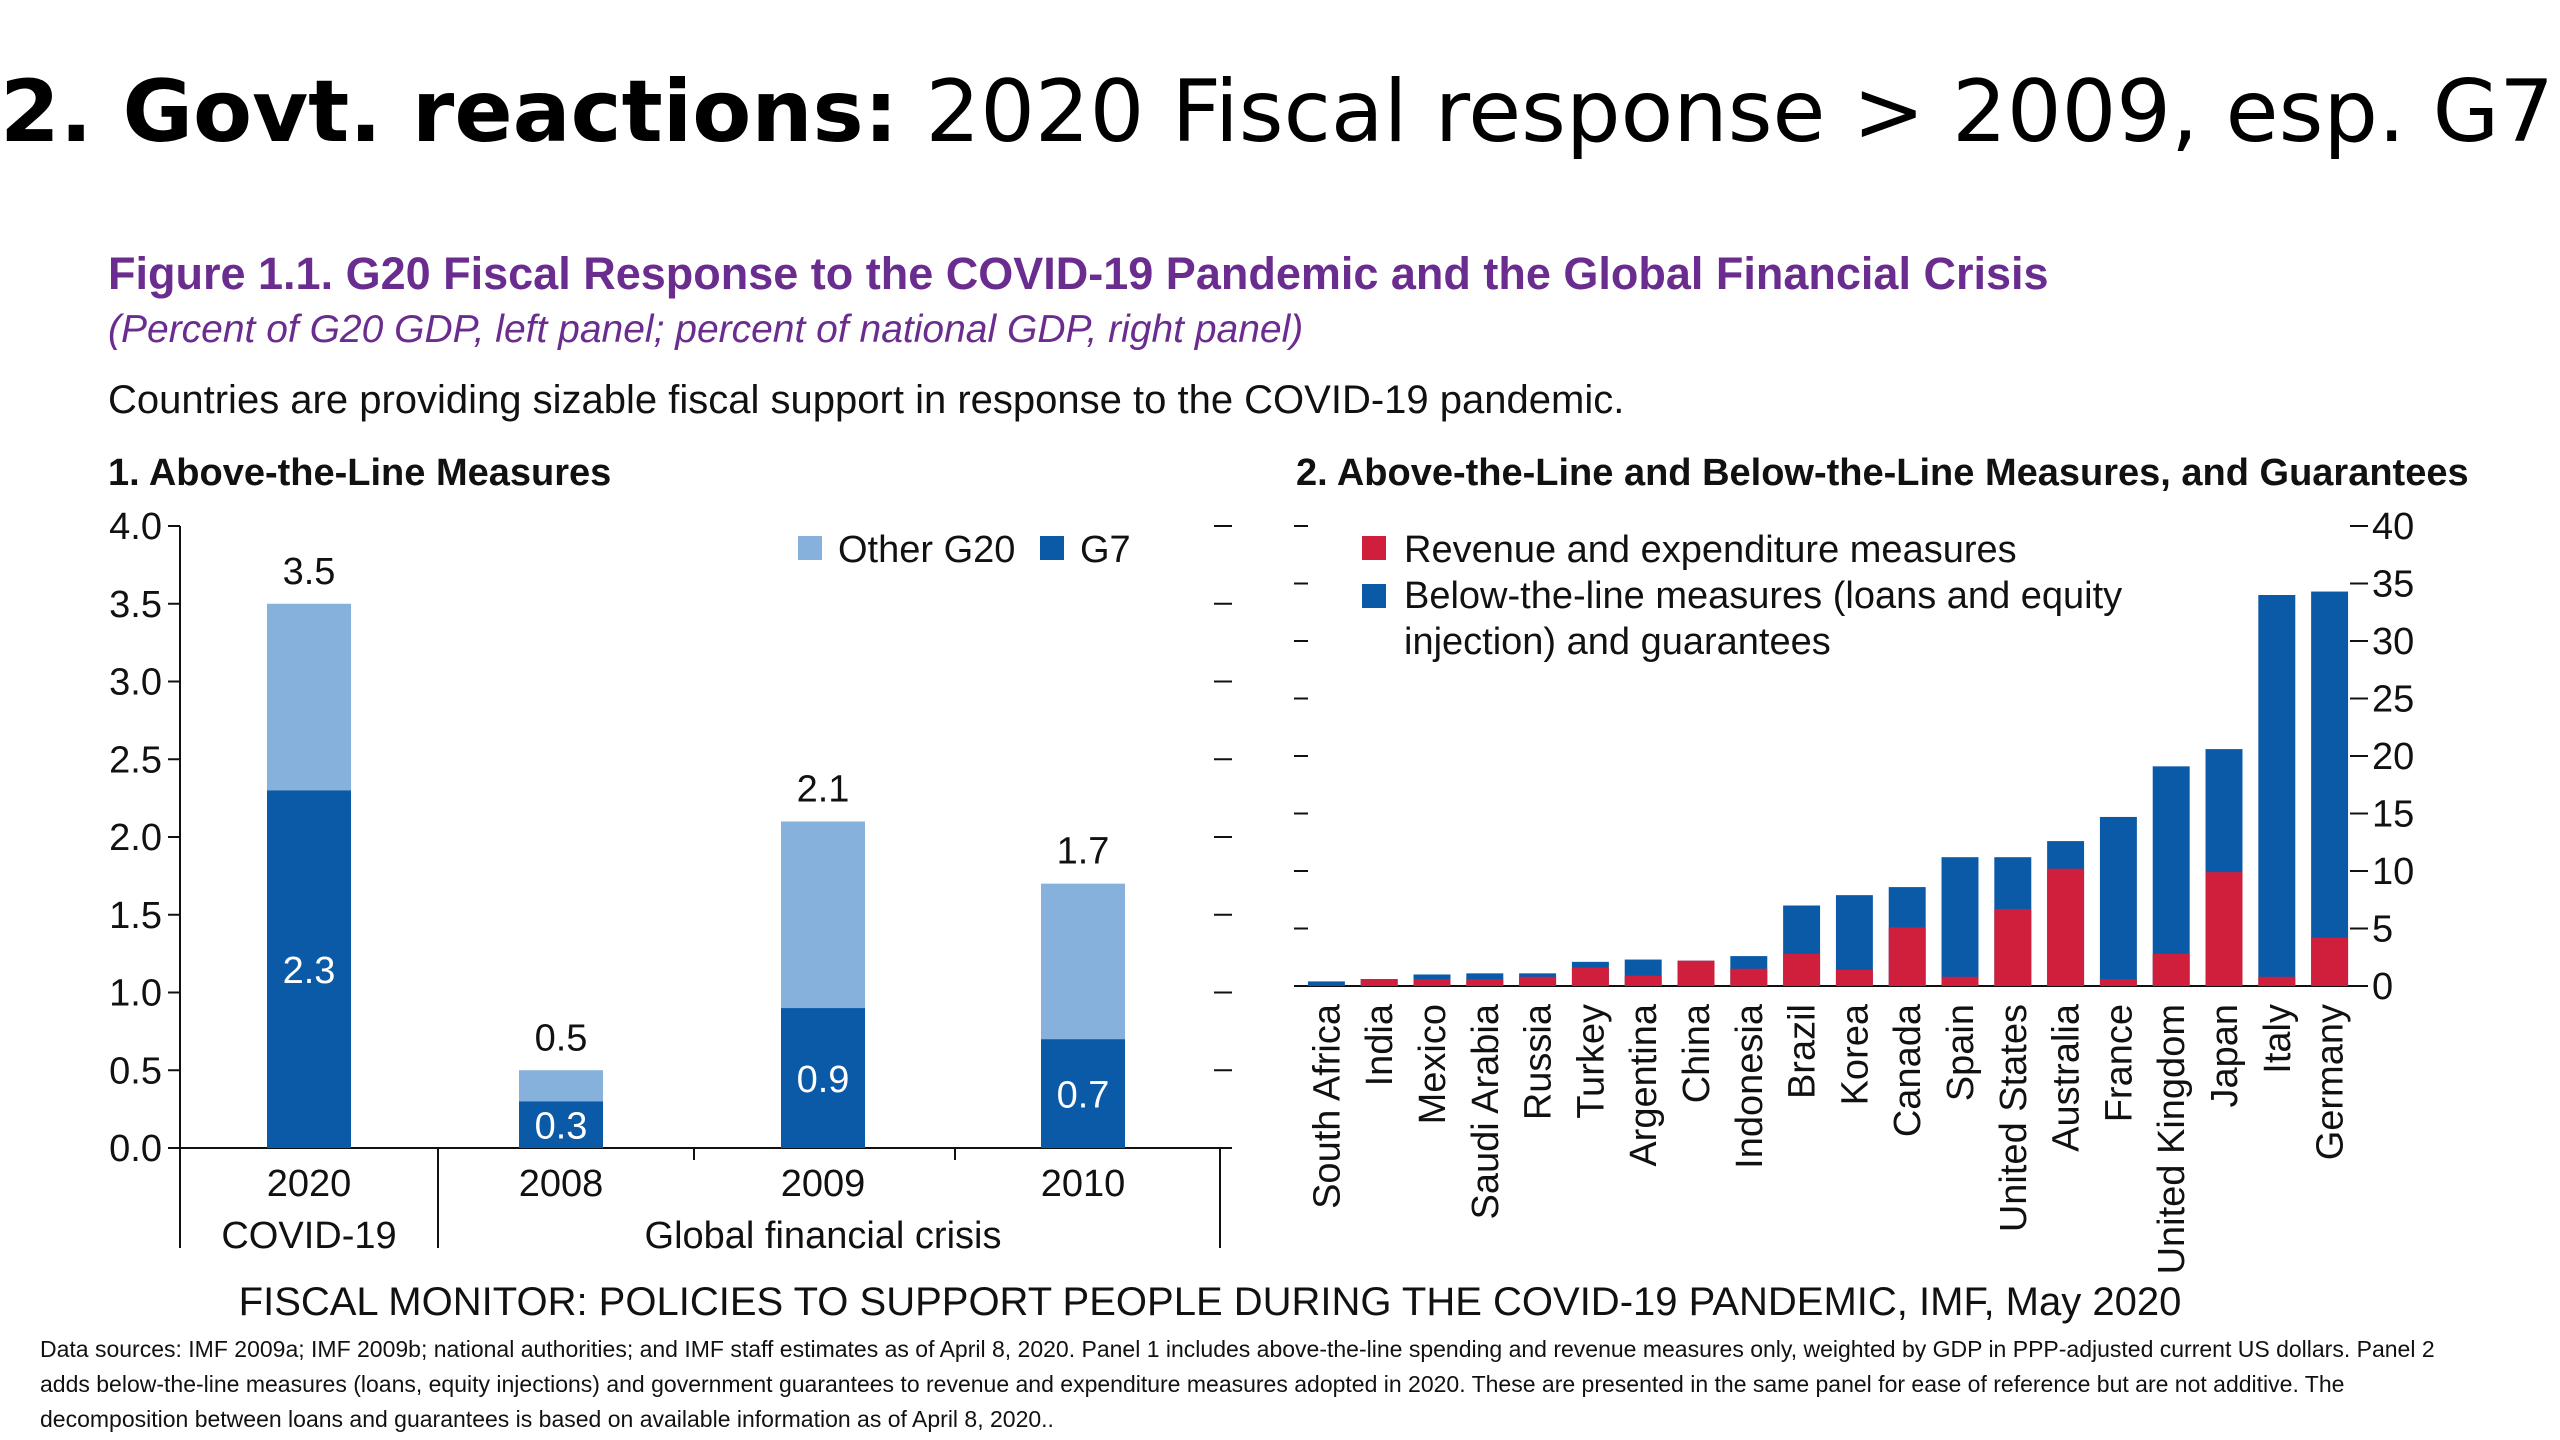  Describe the element at coordinates (2393, 757) in the screenshot. I see `y-tick-label: 20` at that location.